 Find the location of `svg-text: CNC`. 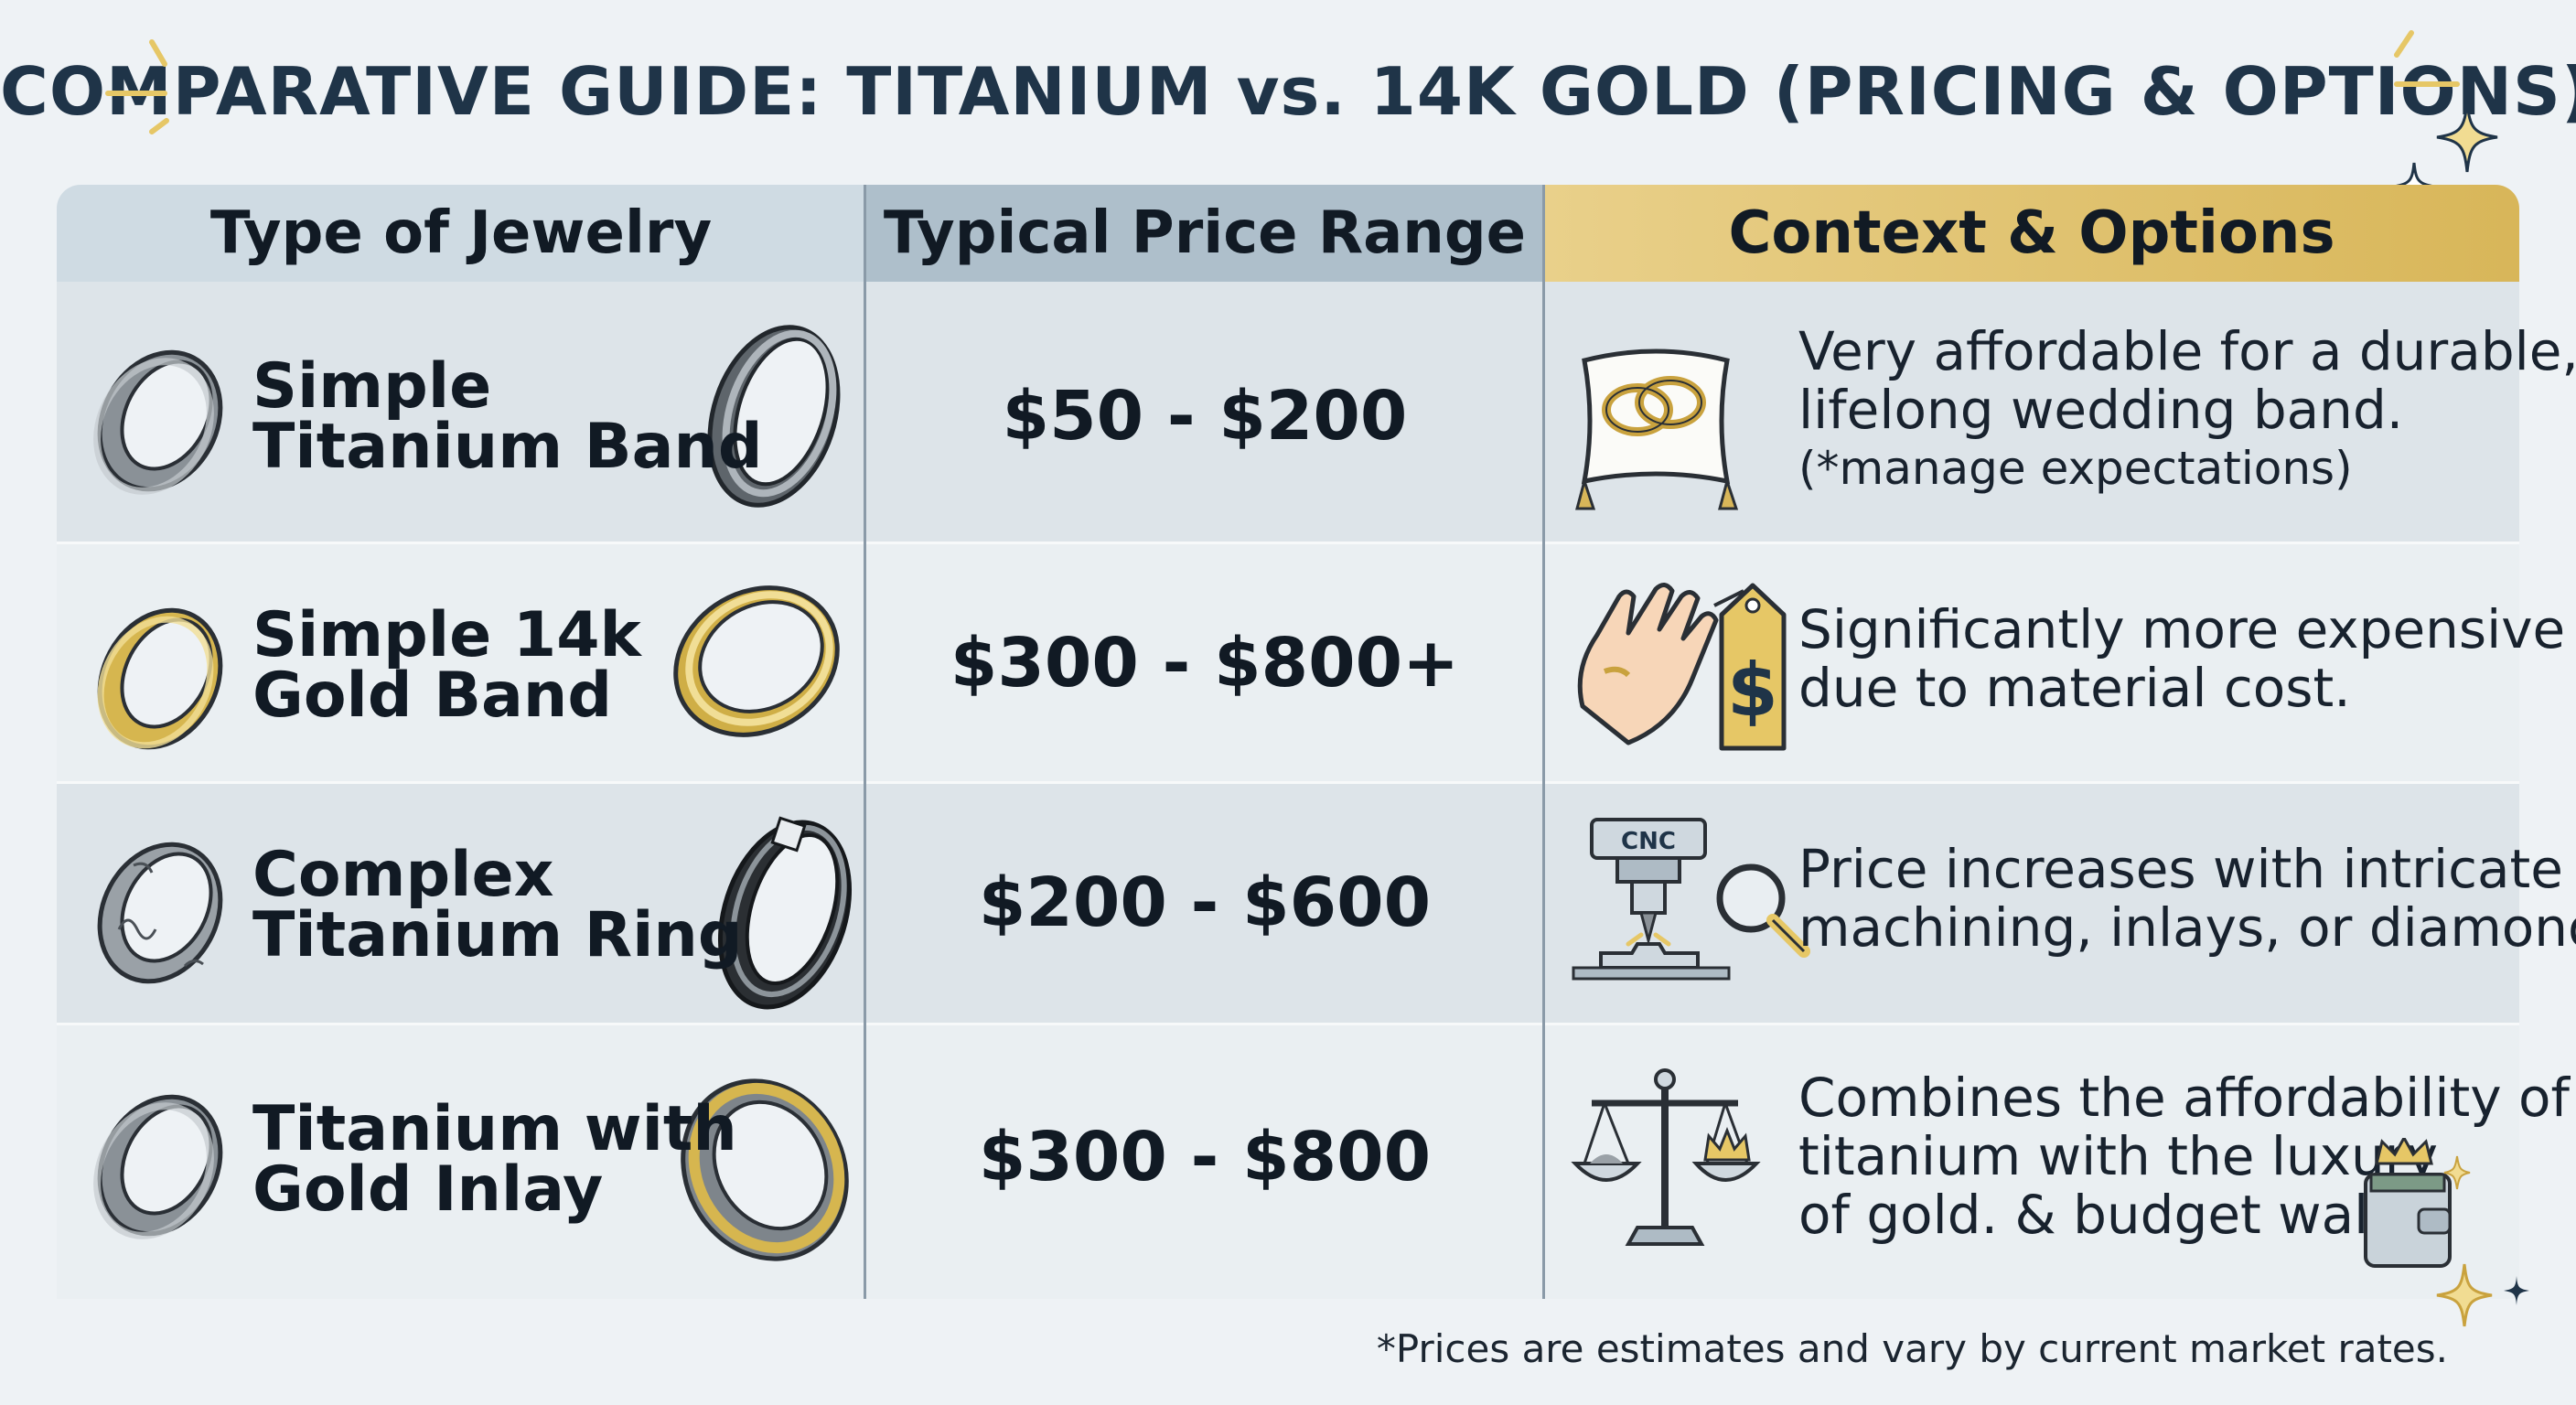

svg-text: CNC is located at coordinates (1649, 841).